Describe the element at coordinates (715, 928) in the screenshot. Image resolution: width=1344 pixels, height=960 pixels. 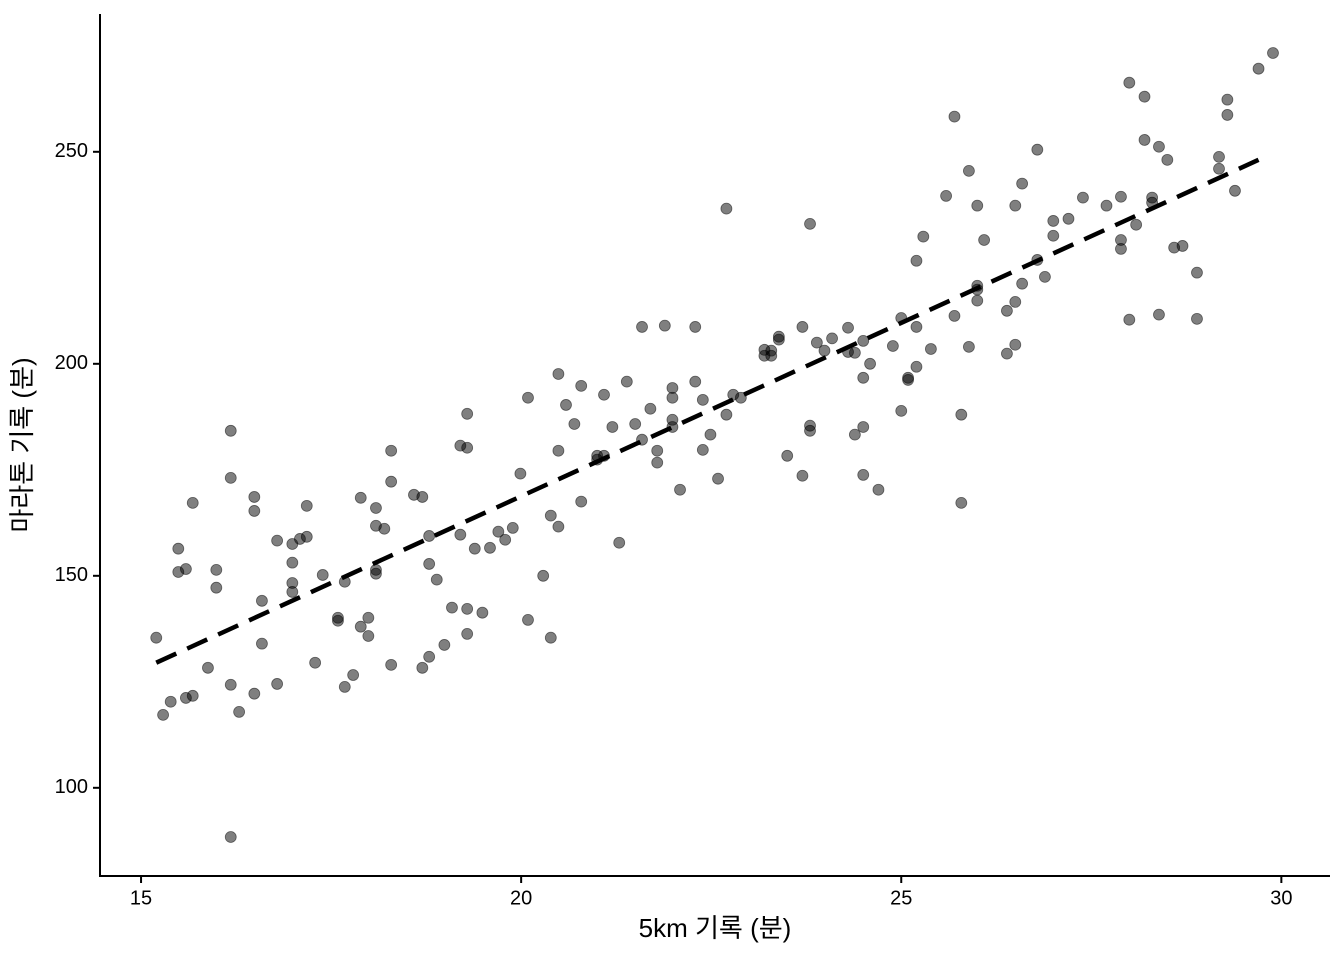
I see `x-axis-title: 5km 기록 (분)` at that location.